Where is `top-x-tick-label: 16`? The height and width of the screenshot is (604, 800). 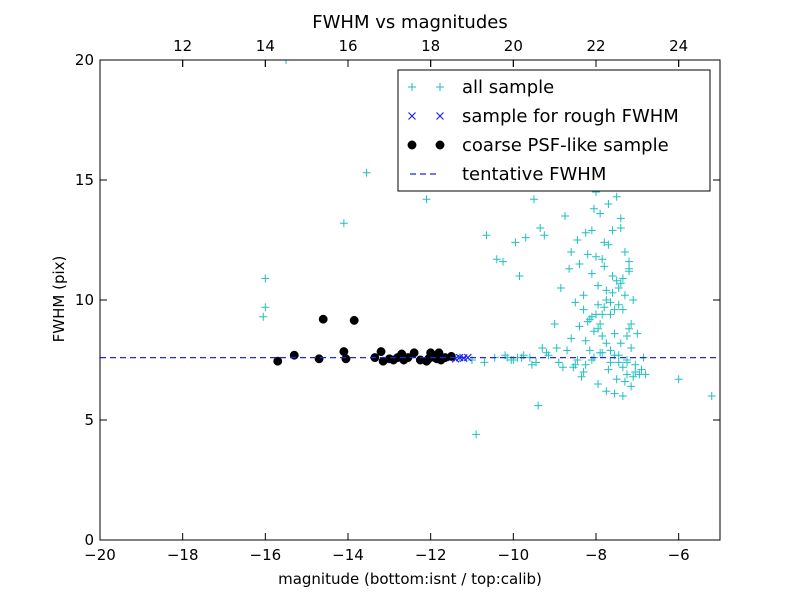
top-x-tick-label: 16 is located at coordinates (347, 46).